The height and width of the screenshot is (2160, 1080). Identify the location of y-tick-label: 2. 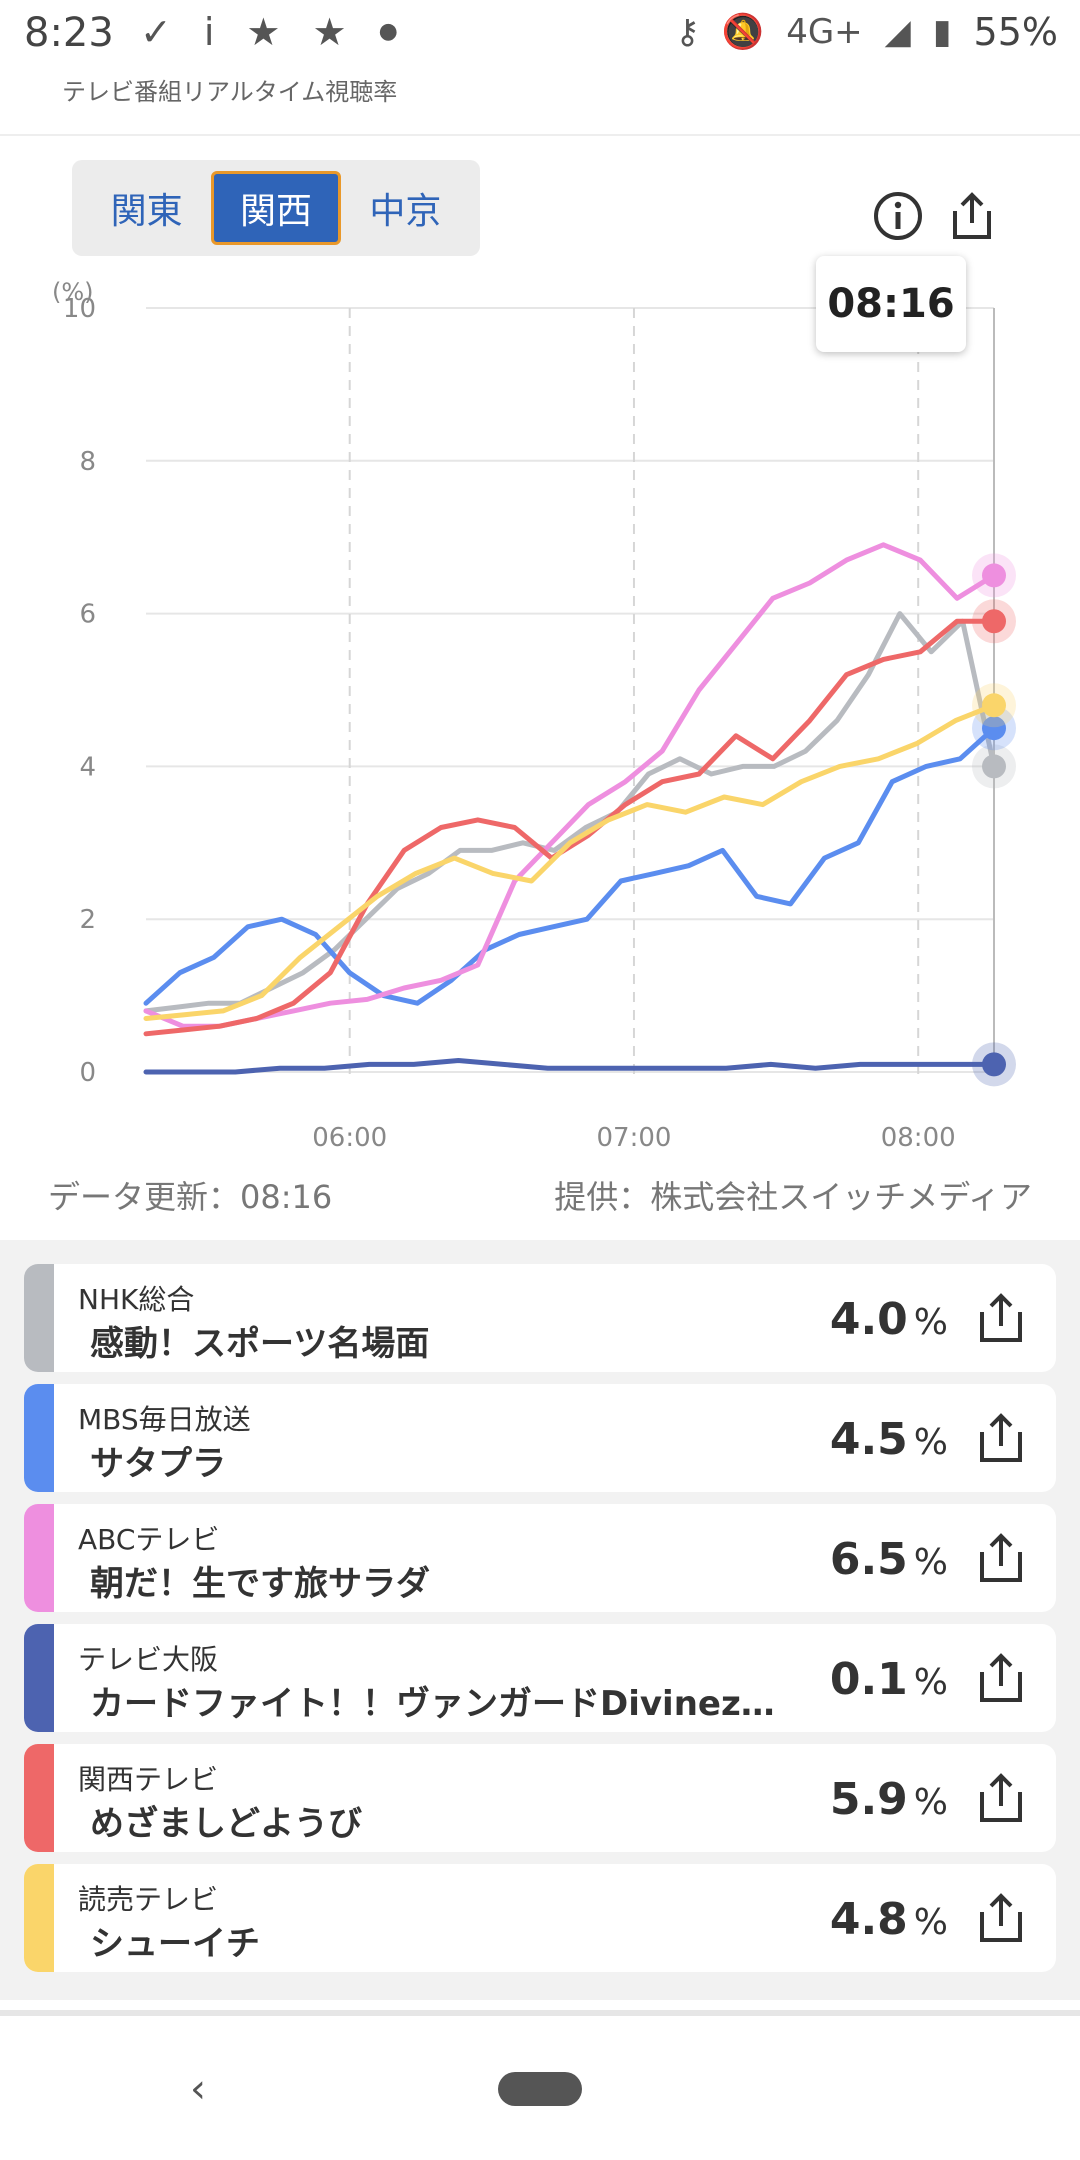
(87, 920).